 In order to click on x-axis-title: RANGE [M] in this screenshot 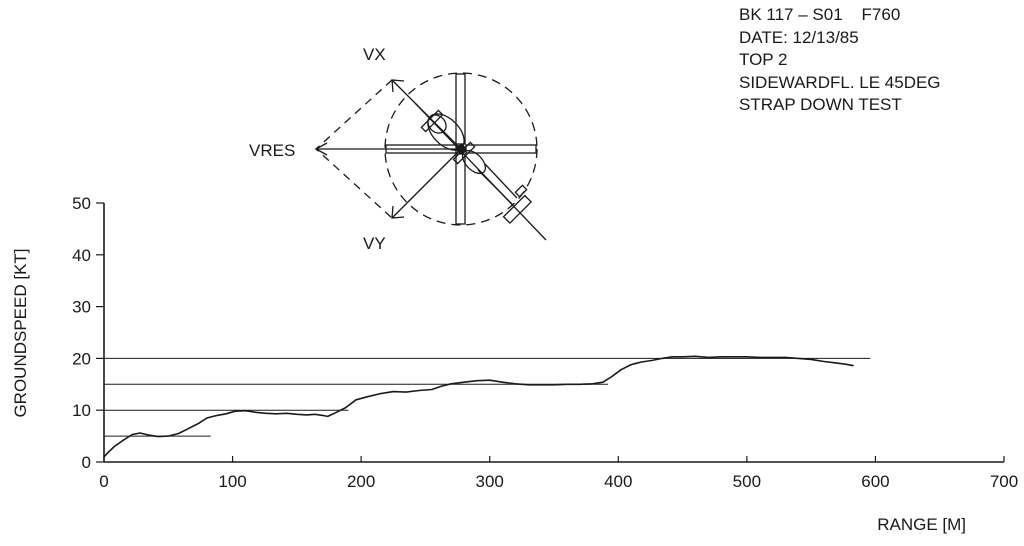, I will do `click(921, 524)`.